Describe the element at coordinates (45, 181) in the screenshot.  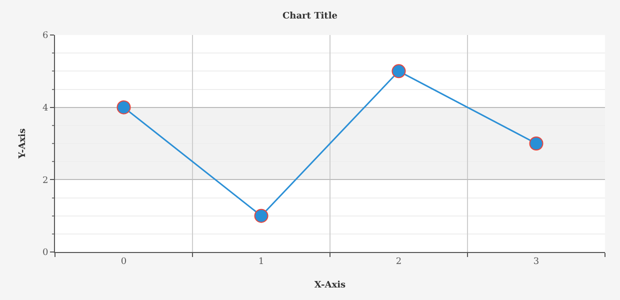
I see `y-tick-label: 2` at that location.